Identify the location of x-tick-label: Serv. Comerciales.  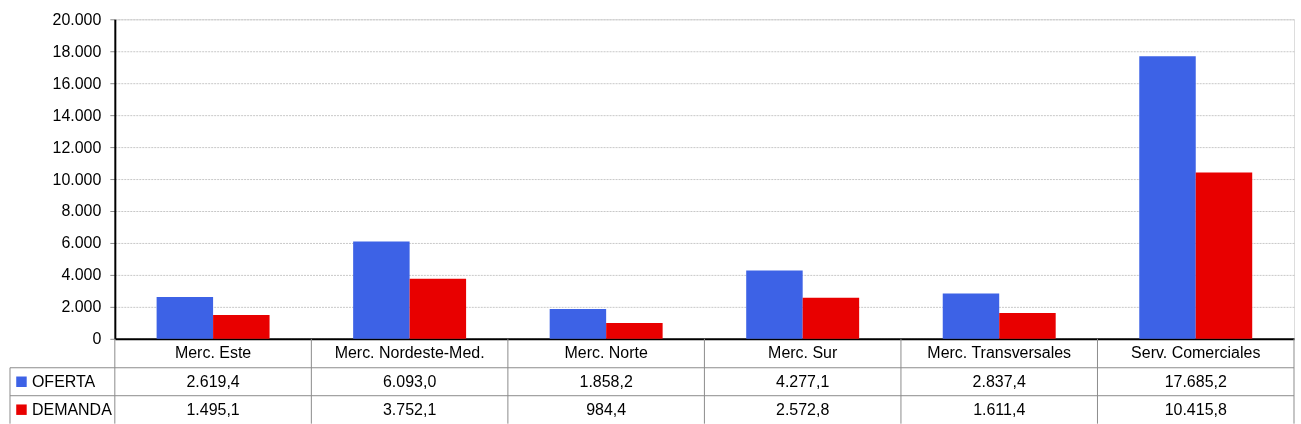
(1196, 353).